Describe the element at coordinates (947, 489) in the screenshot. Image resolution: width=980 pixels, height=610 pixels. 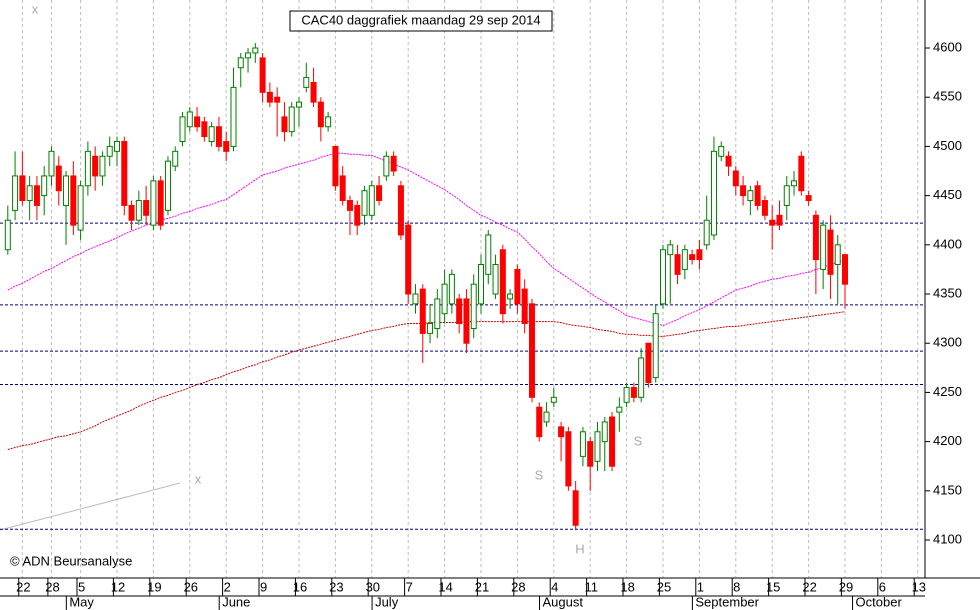
I see `y-tick-label: 4150` at that location.